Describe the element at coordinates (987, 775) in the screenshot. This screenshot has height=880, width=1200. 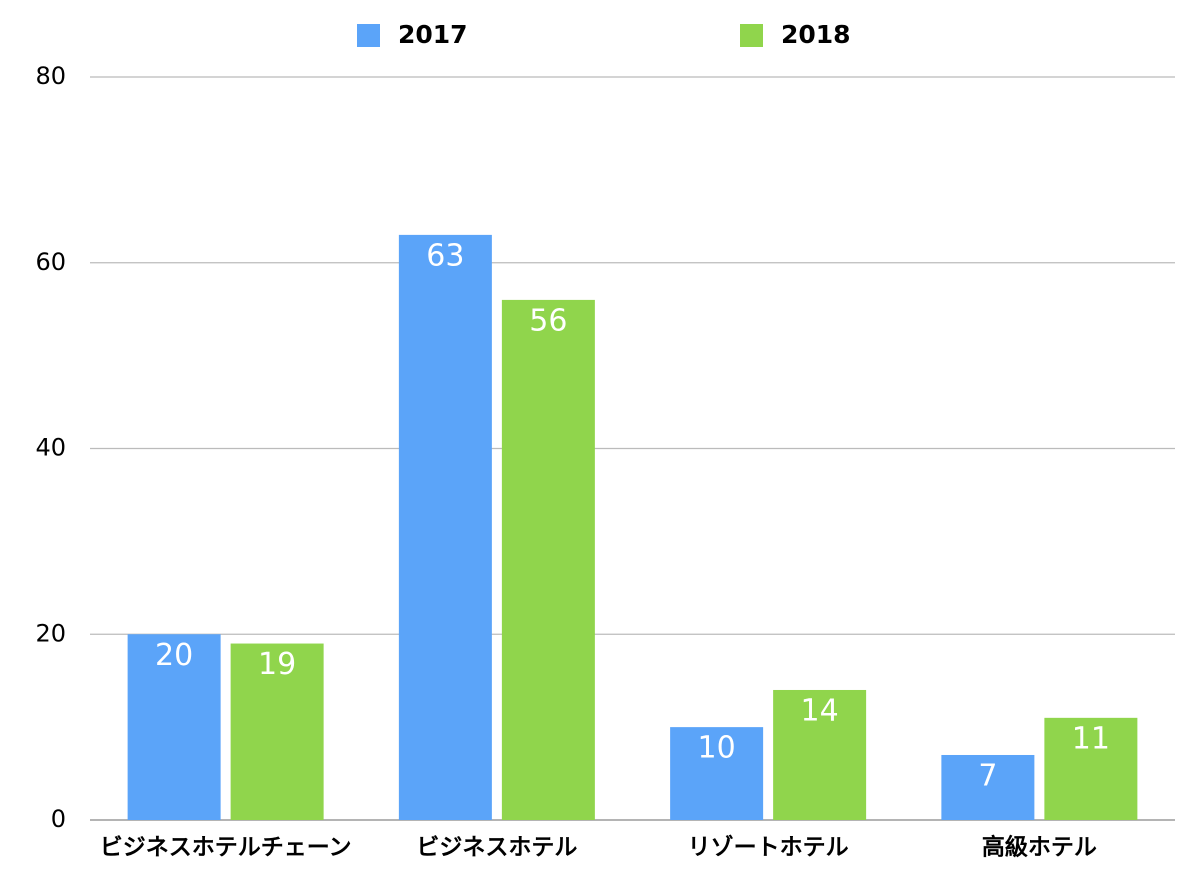
I see `value-label: 7` at that location.